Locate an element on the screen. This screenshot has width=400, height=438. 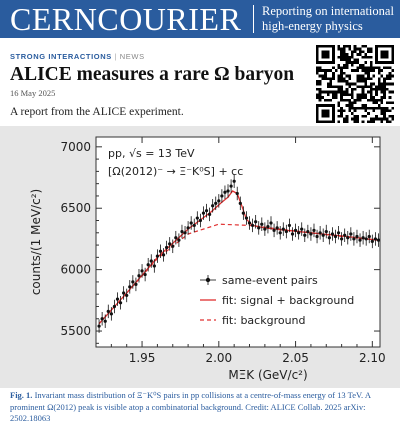
x-tick-label: 2.10 is located at coordinates (372, 358).